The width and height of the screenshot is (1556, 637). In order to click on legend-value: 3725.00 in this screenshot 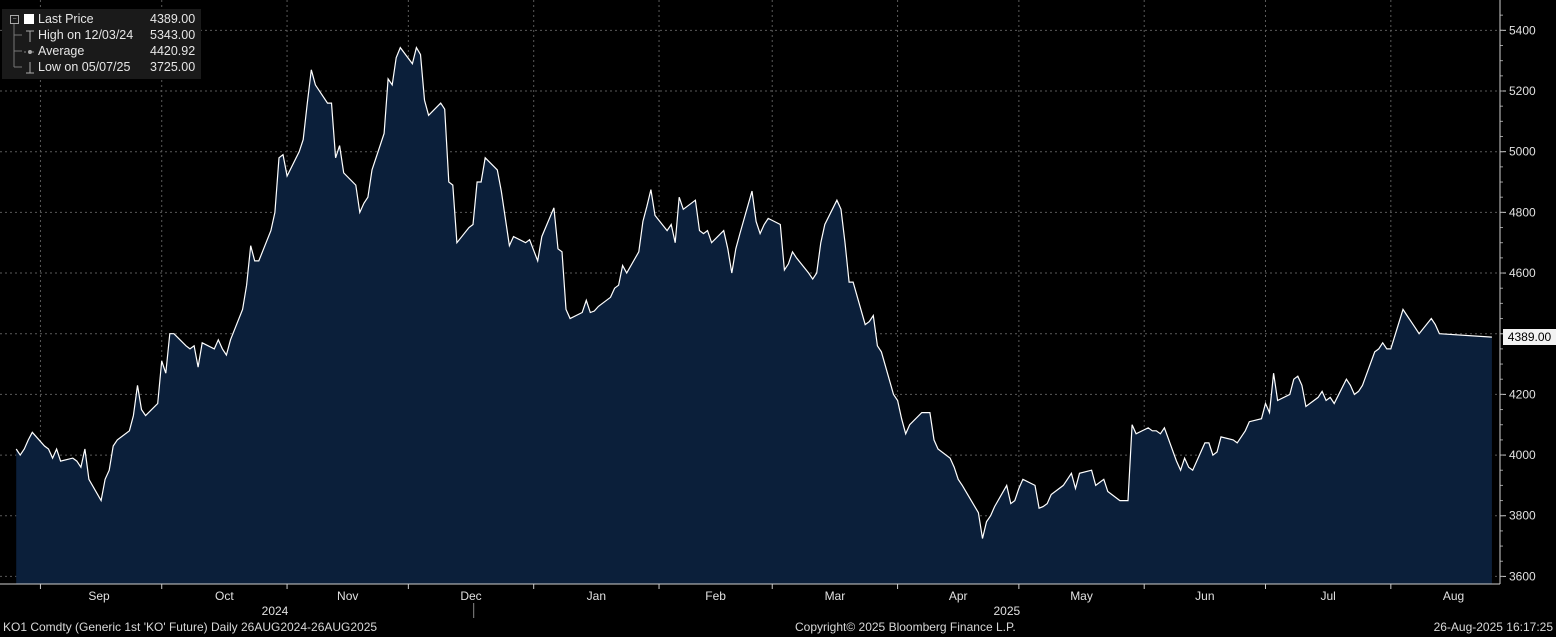, I will do `click(173, 67)`.